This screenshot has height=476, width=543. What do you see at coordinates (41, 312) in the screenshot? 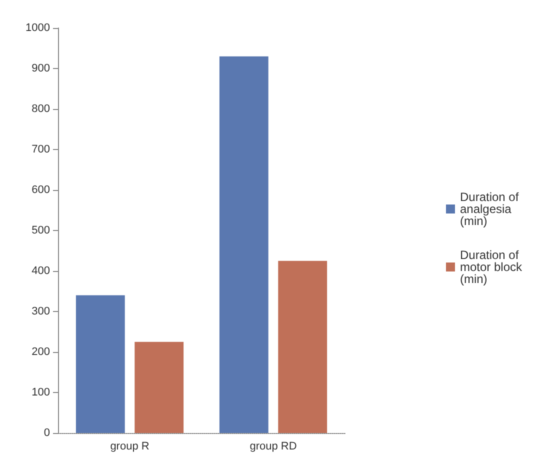
I see `y-tick-label: 300` at bounding box center [41, 312].